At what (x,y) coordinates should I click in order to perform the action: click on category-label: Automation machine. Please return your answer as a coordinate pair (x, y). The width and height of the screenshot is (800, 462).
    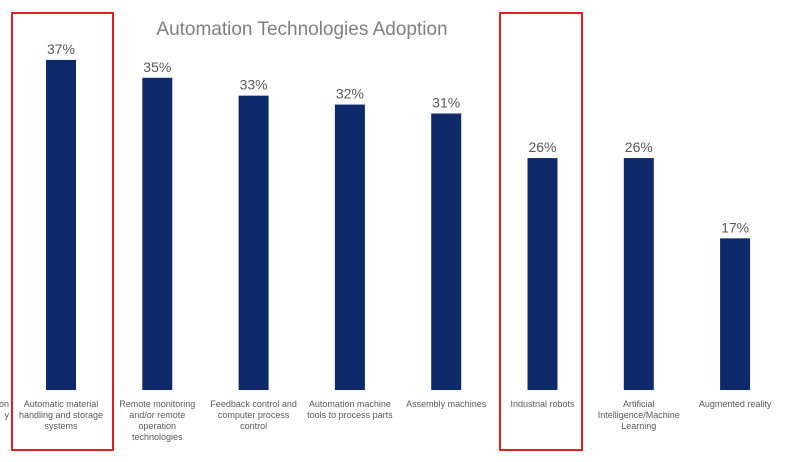
    Looking at the image, I should click on (350, 404).